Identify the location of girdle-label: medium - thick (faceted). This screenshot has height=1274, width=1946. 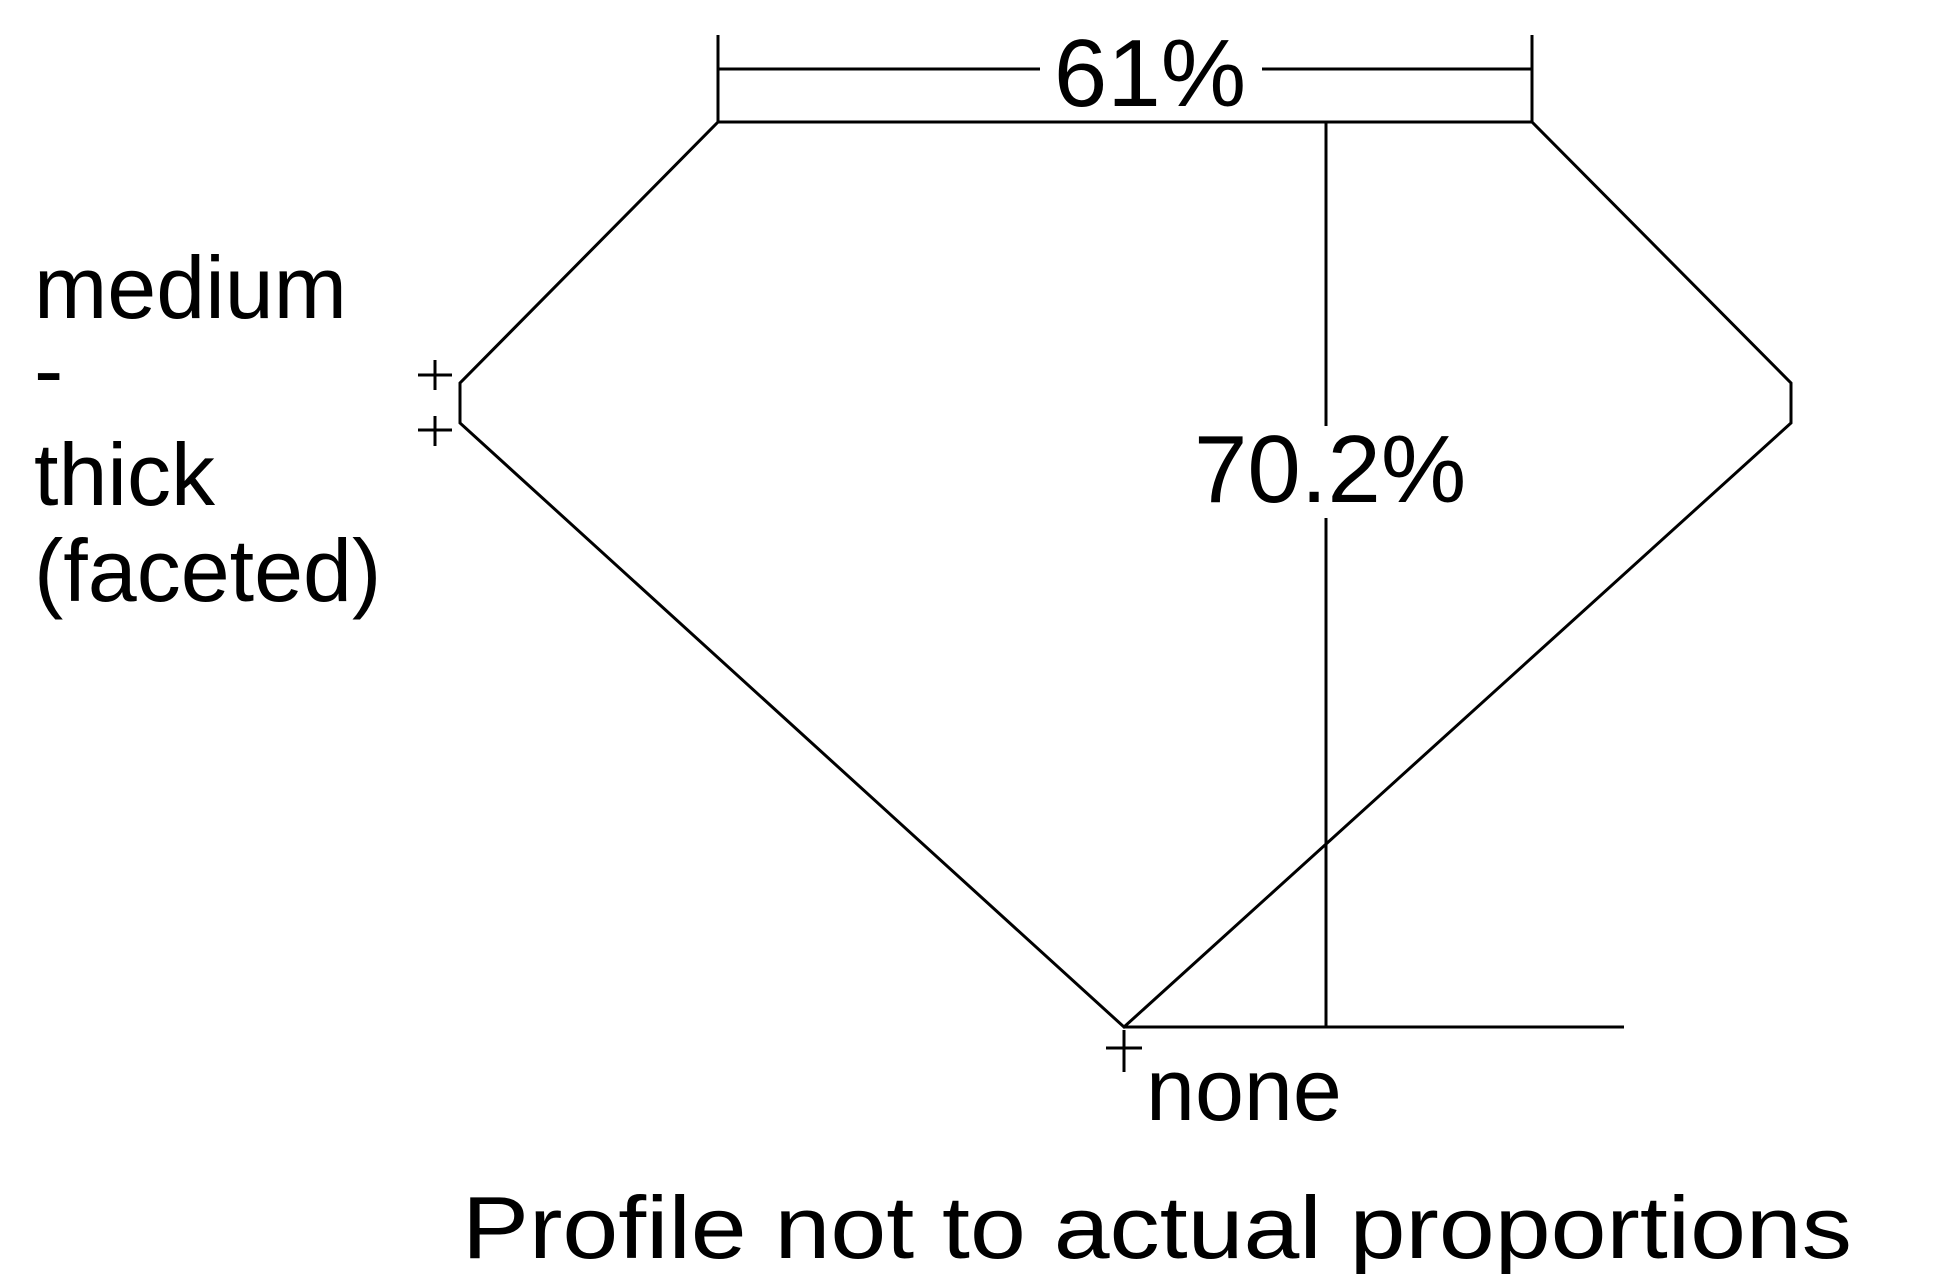
(207, 429).